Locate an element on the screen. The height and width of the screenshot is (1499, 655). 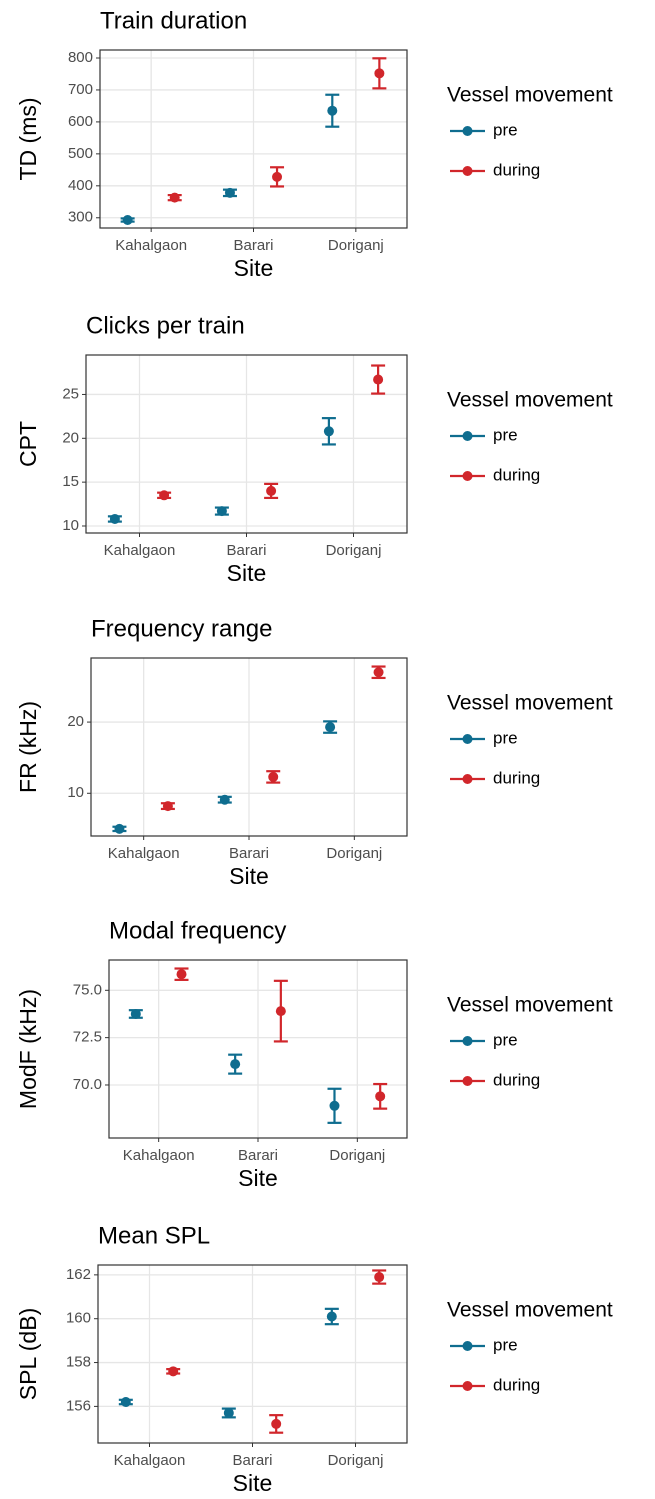
y-tick-label: 72.5 is located at coordinates (87, 1037).